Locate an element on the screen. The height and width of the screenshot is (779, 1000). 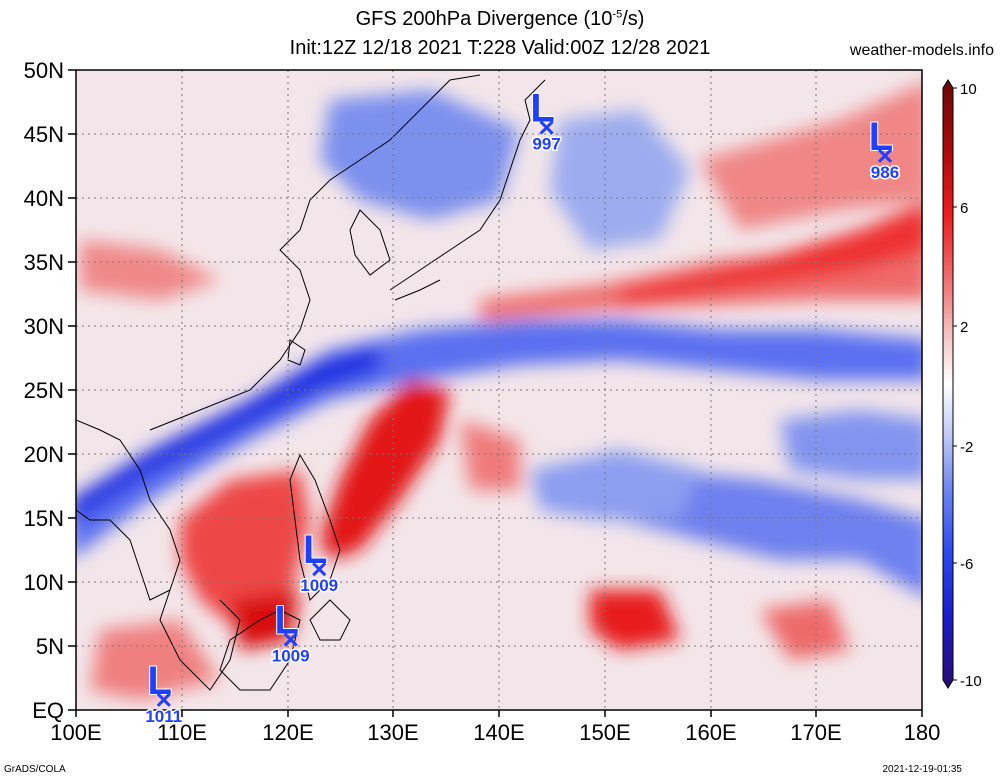
lat-label: 20N is located at coordinates (44, 454).